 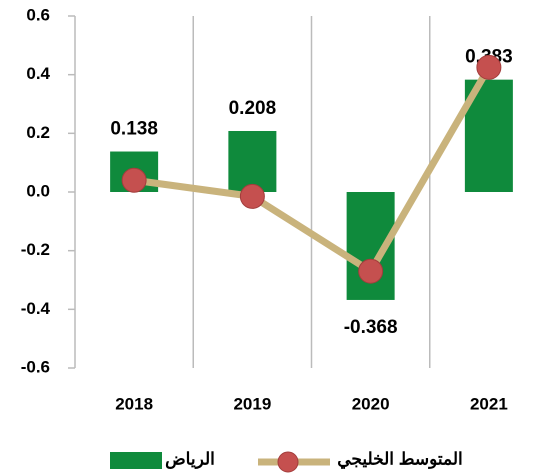 I want to click on data-label: 0.208, so click(x=253, y=108).